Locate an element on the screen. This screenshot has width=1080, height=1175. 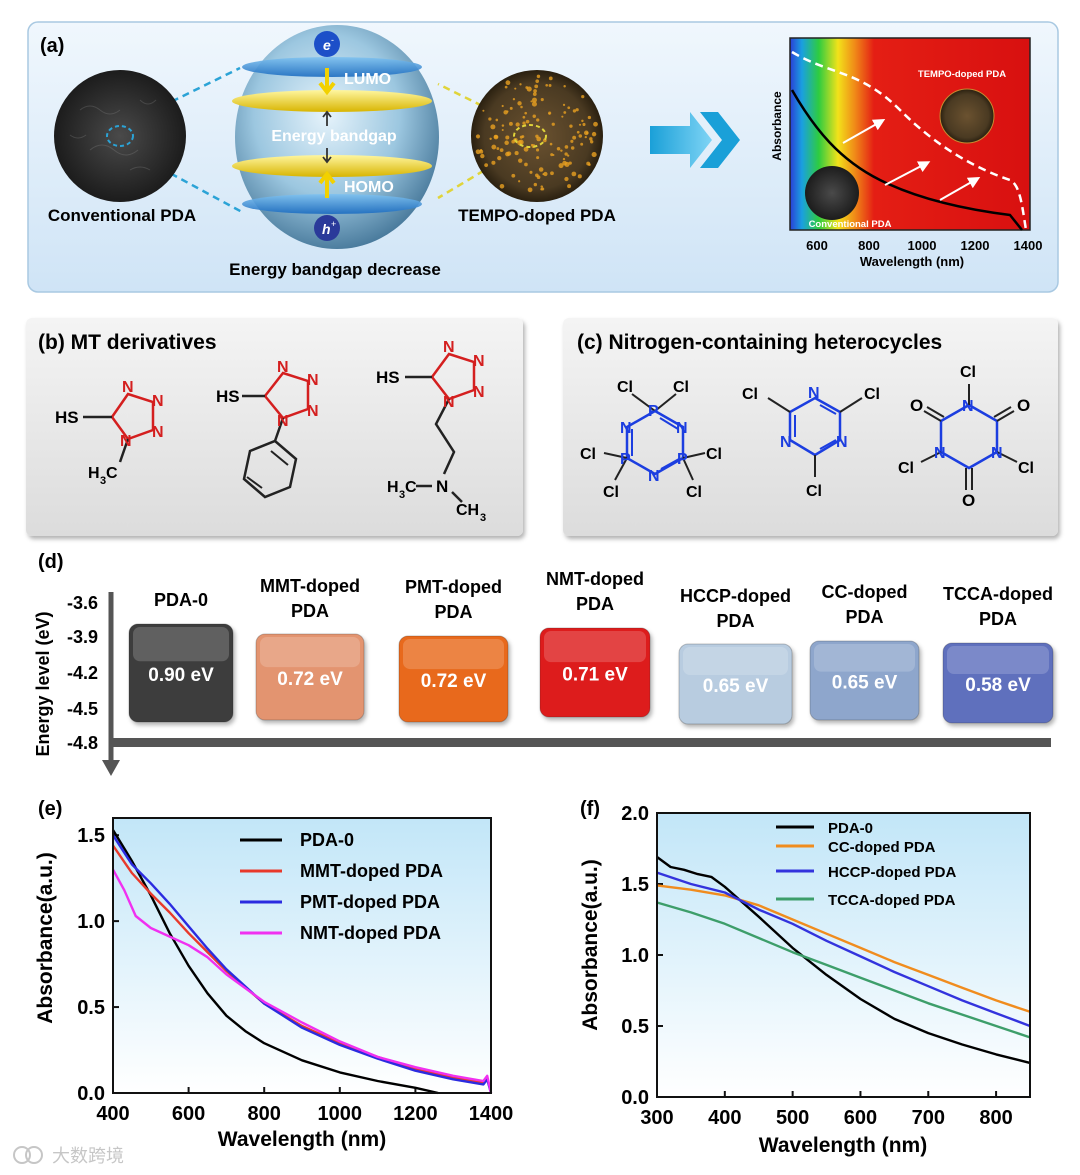
y-tick-label: 2.0 is located at coordinates (635, 814).